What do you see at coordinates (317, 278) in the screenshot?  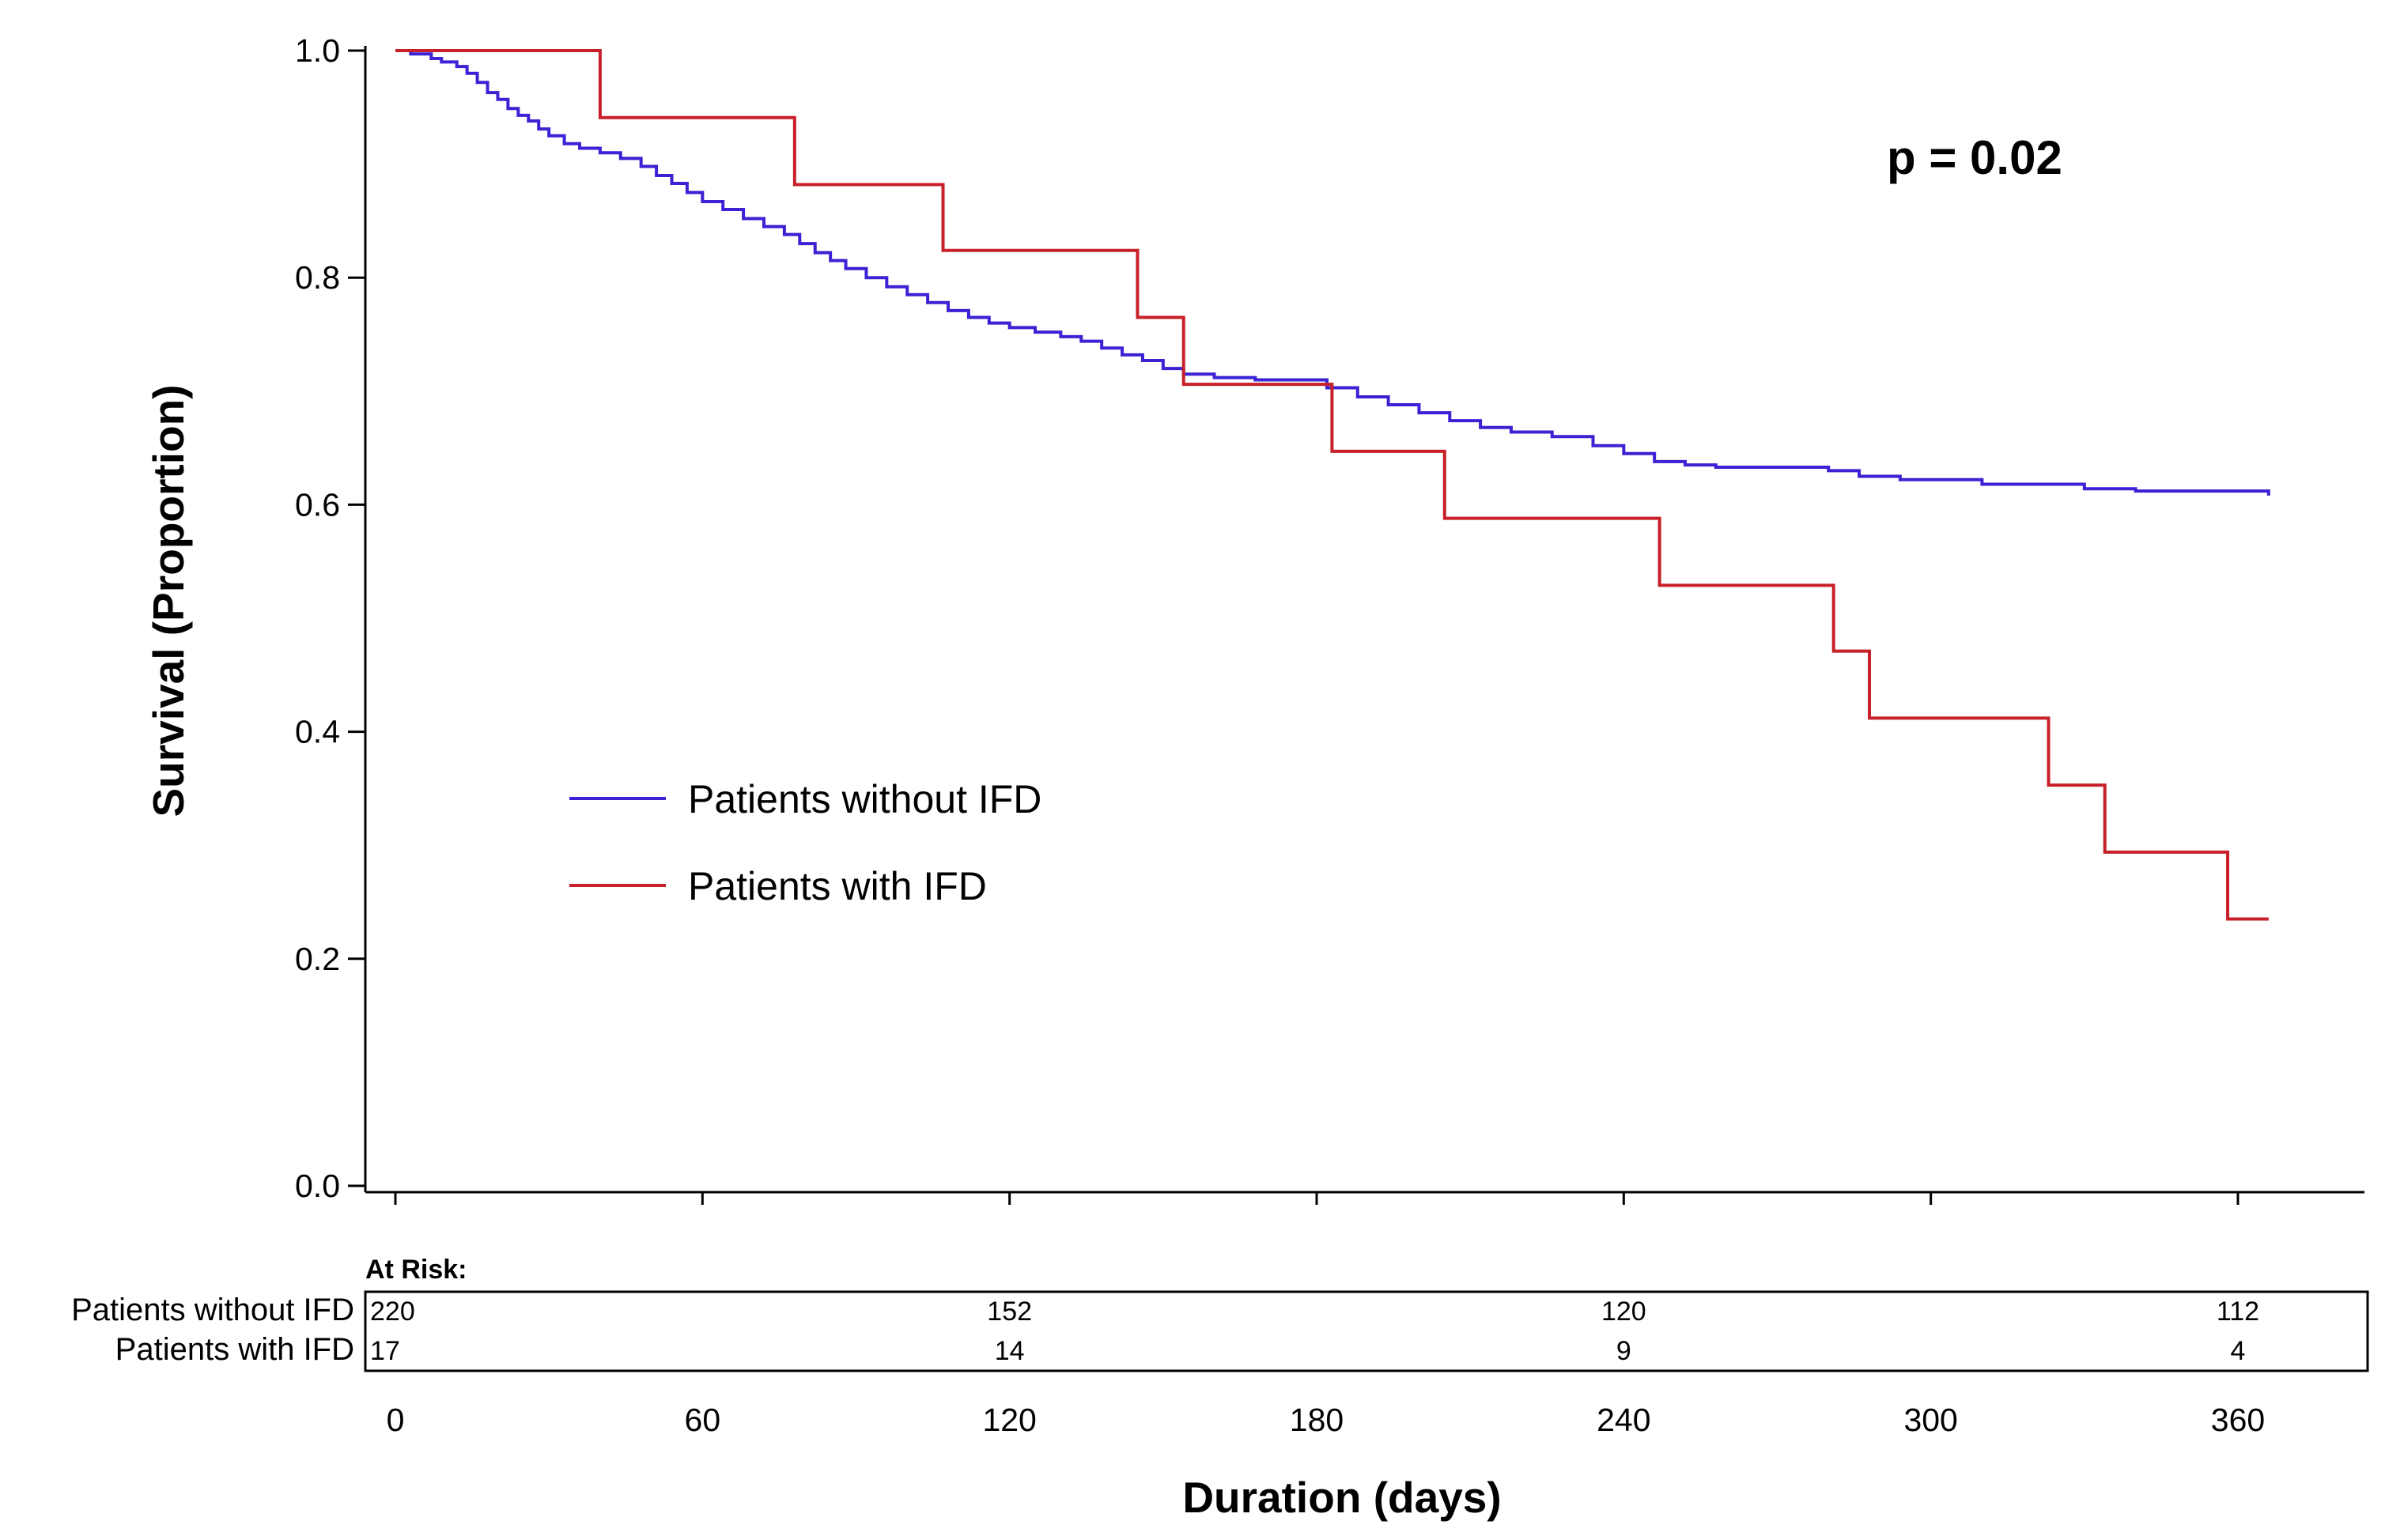 I see `y-tick-label: 0.8` at bounding box center [317, 278].